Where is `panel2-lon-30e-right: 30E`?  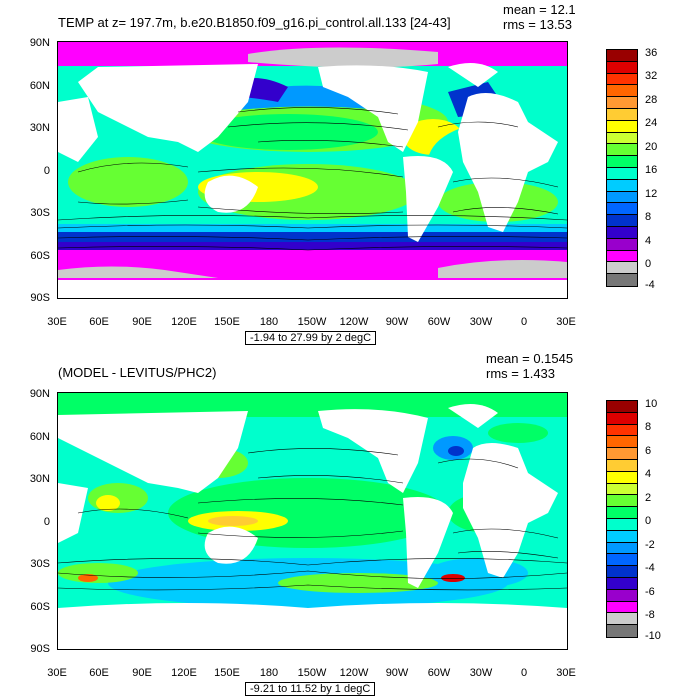 panel2-lon-30e-right: 30E is located at coordinates (566, 673).